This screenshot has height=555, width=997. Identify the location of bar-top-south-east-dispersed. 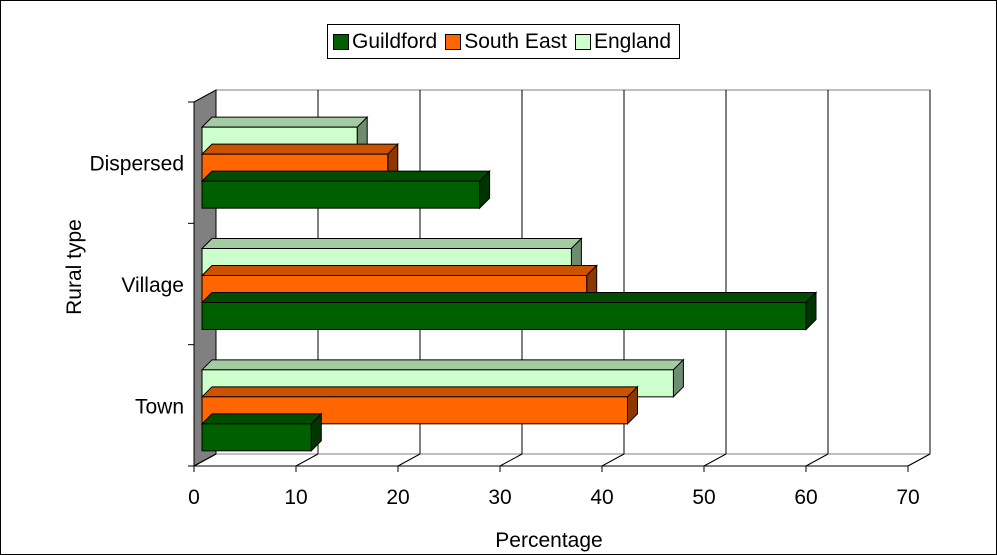
(300, 149).